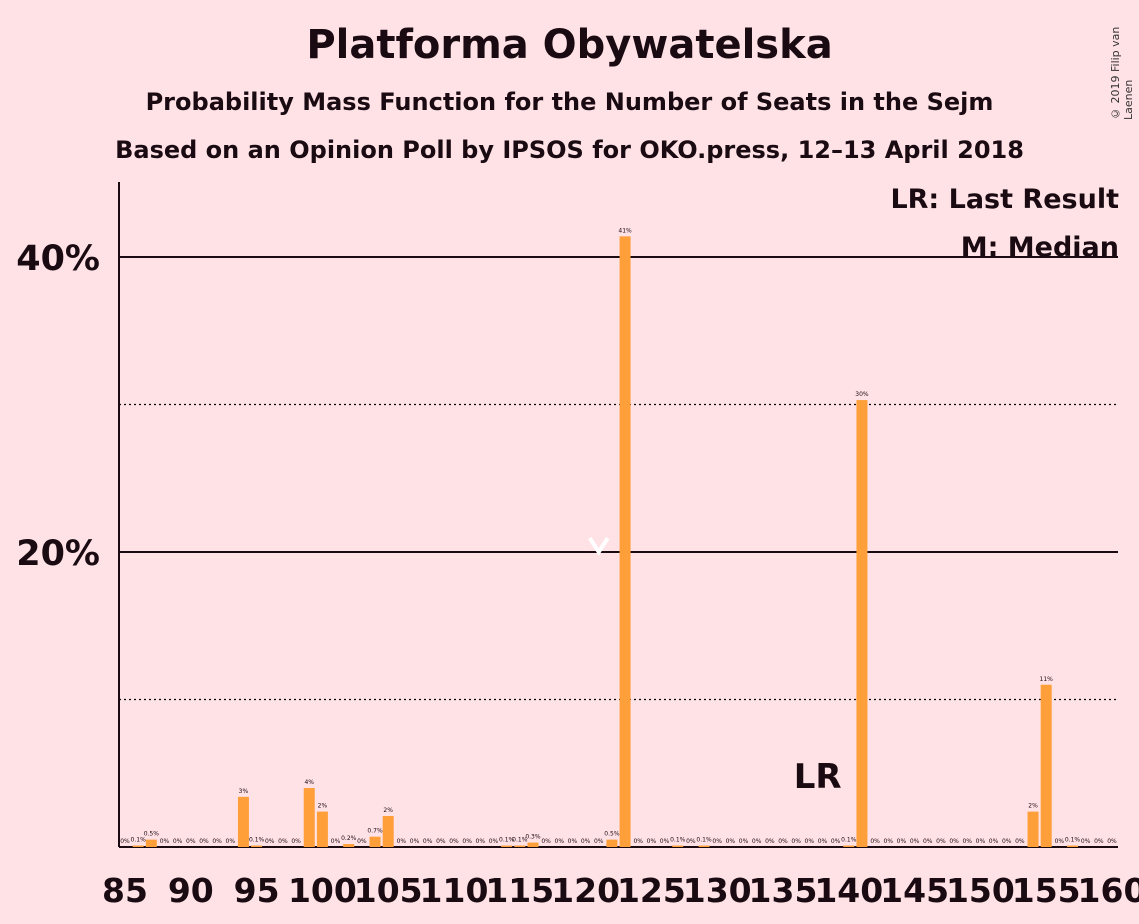  Describe the element at coordinates (625, 230) in the screenshot. I see `bar-value-label: 41%` at that location.